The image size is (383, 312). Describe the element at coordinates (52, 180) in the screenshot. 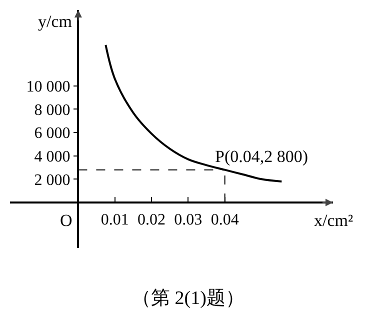

I see `y-tick-label: 2 000` at that location.